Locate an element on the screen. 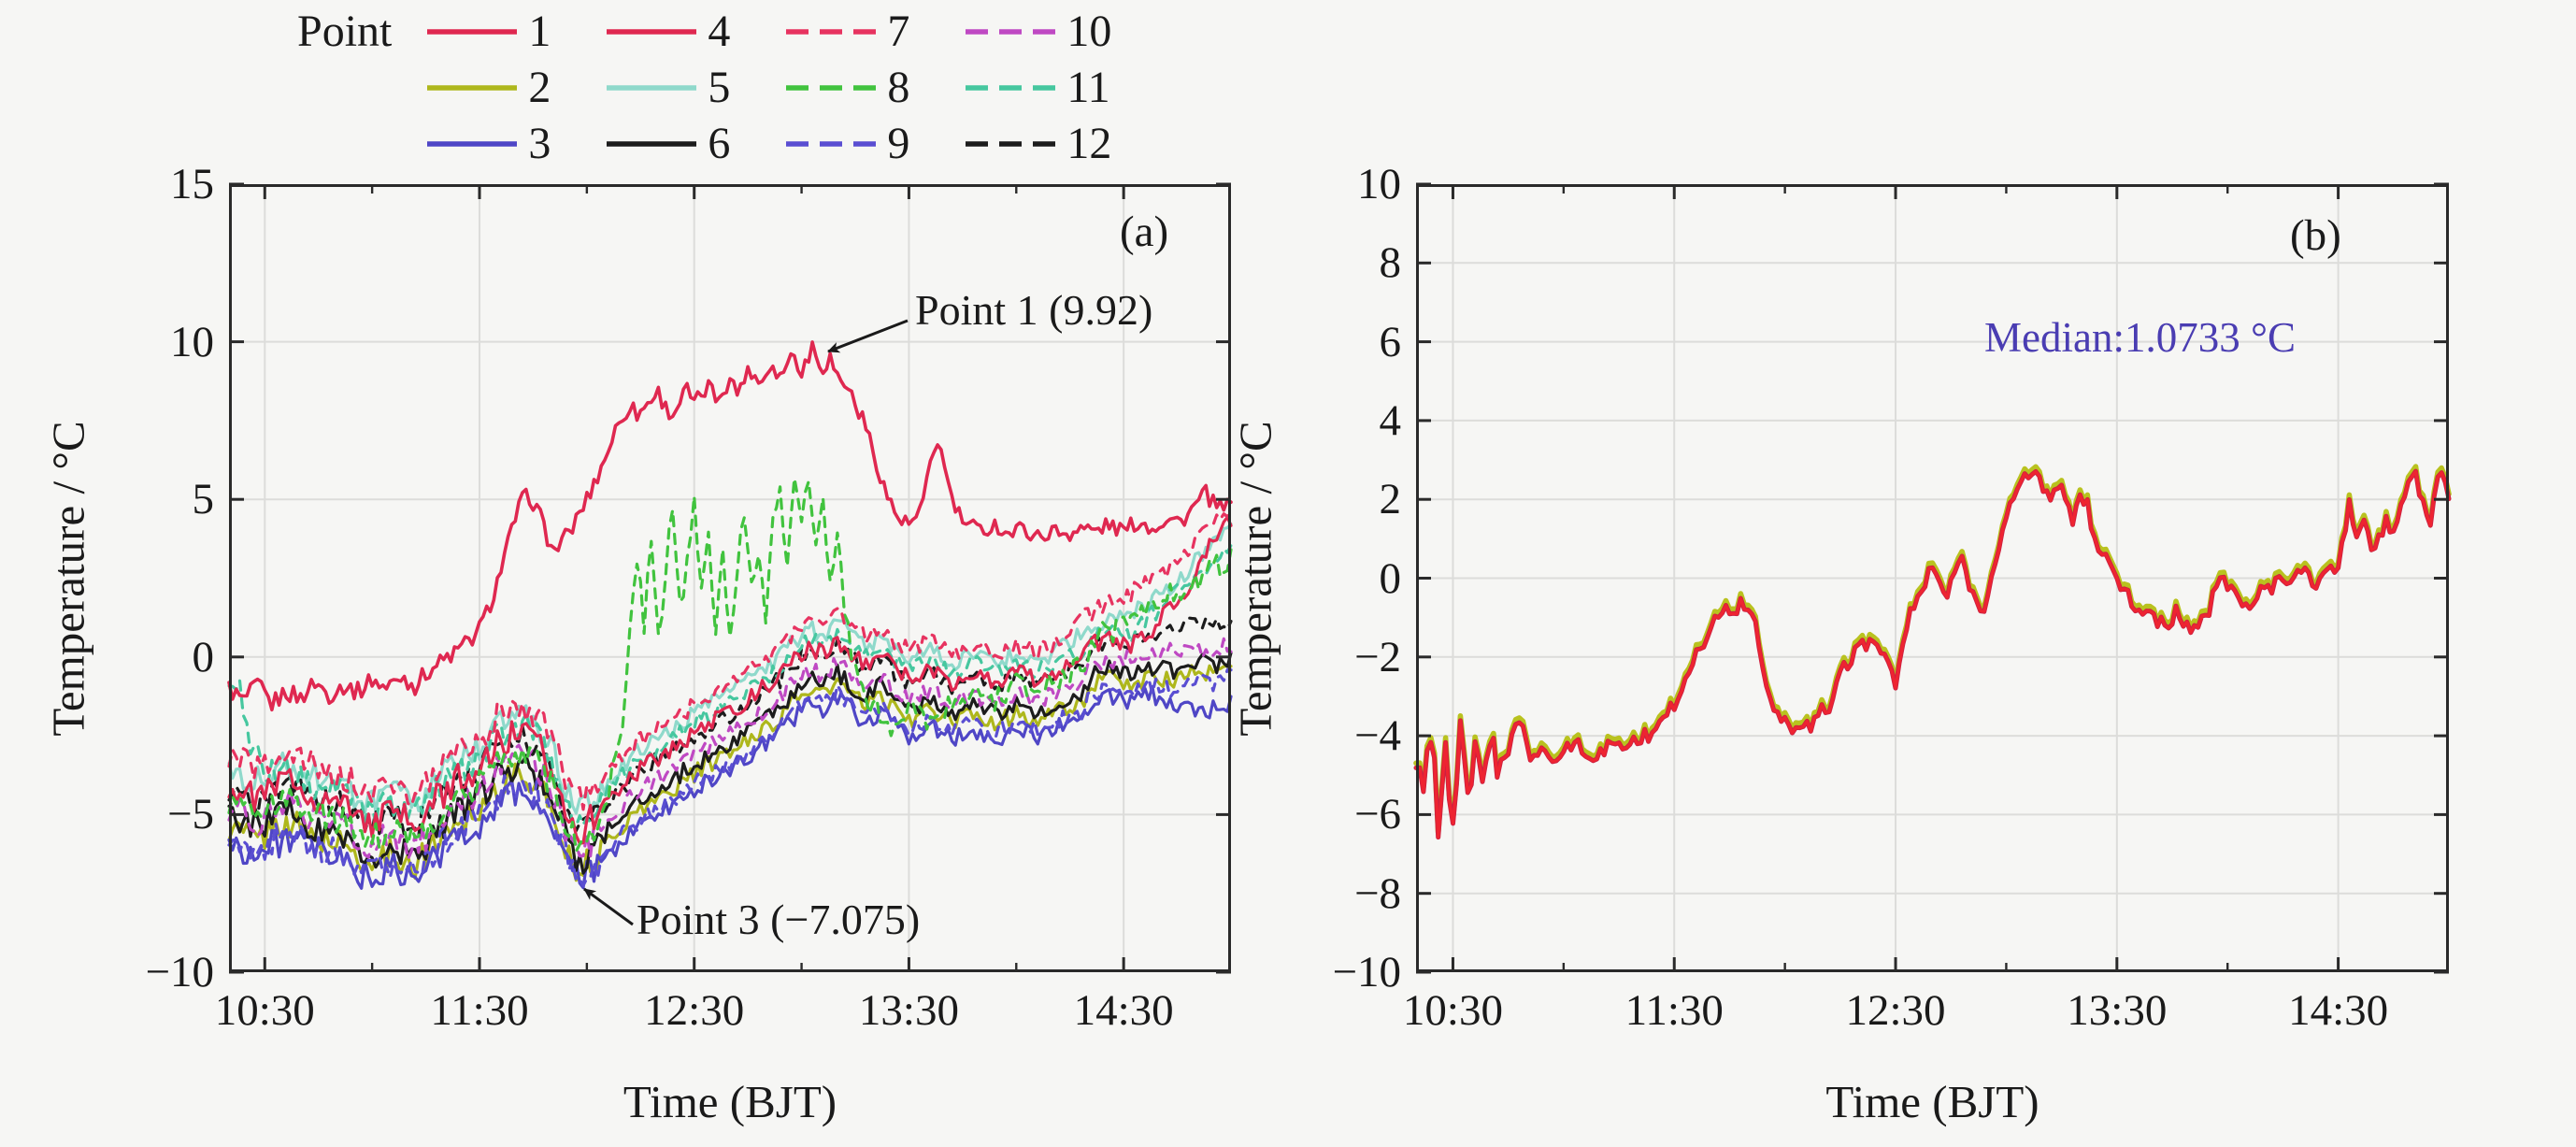 The height and width of the screenshot is (1147, 2576). legend-label-point-12: 12 is located at coordinates (1089, 143).